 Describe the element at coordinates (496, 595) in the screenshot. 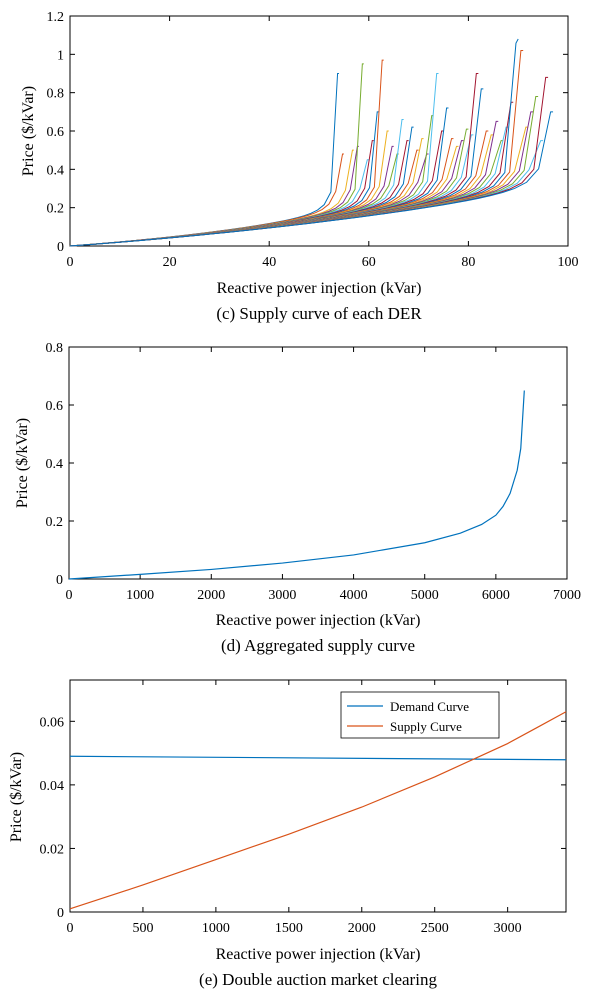

I see `x-tick-label: 6000` at that location.